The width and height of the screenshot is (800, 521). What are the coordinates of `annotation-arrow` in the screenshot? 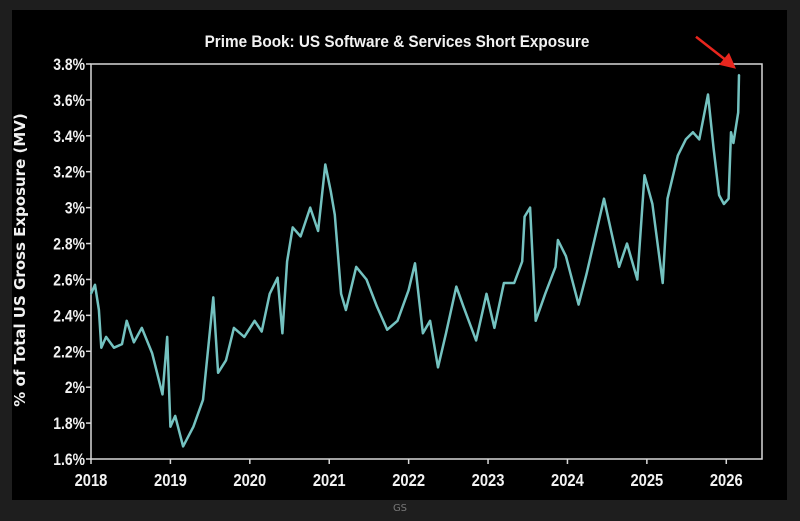 It's located at (715, 52).